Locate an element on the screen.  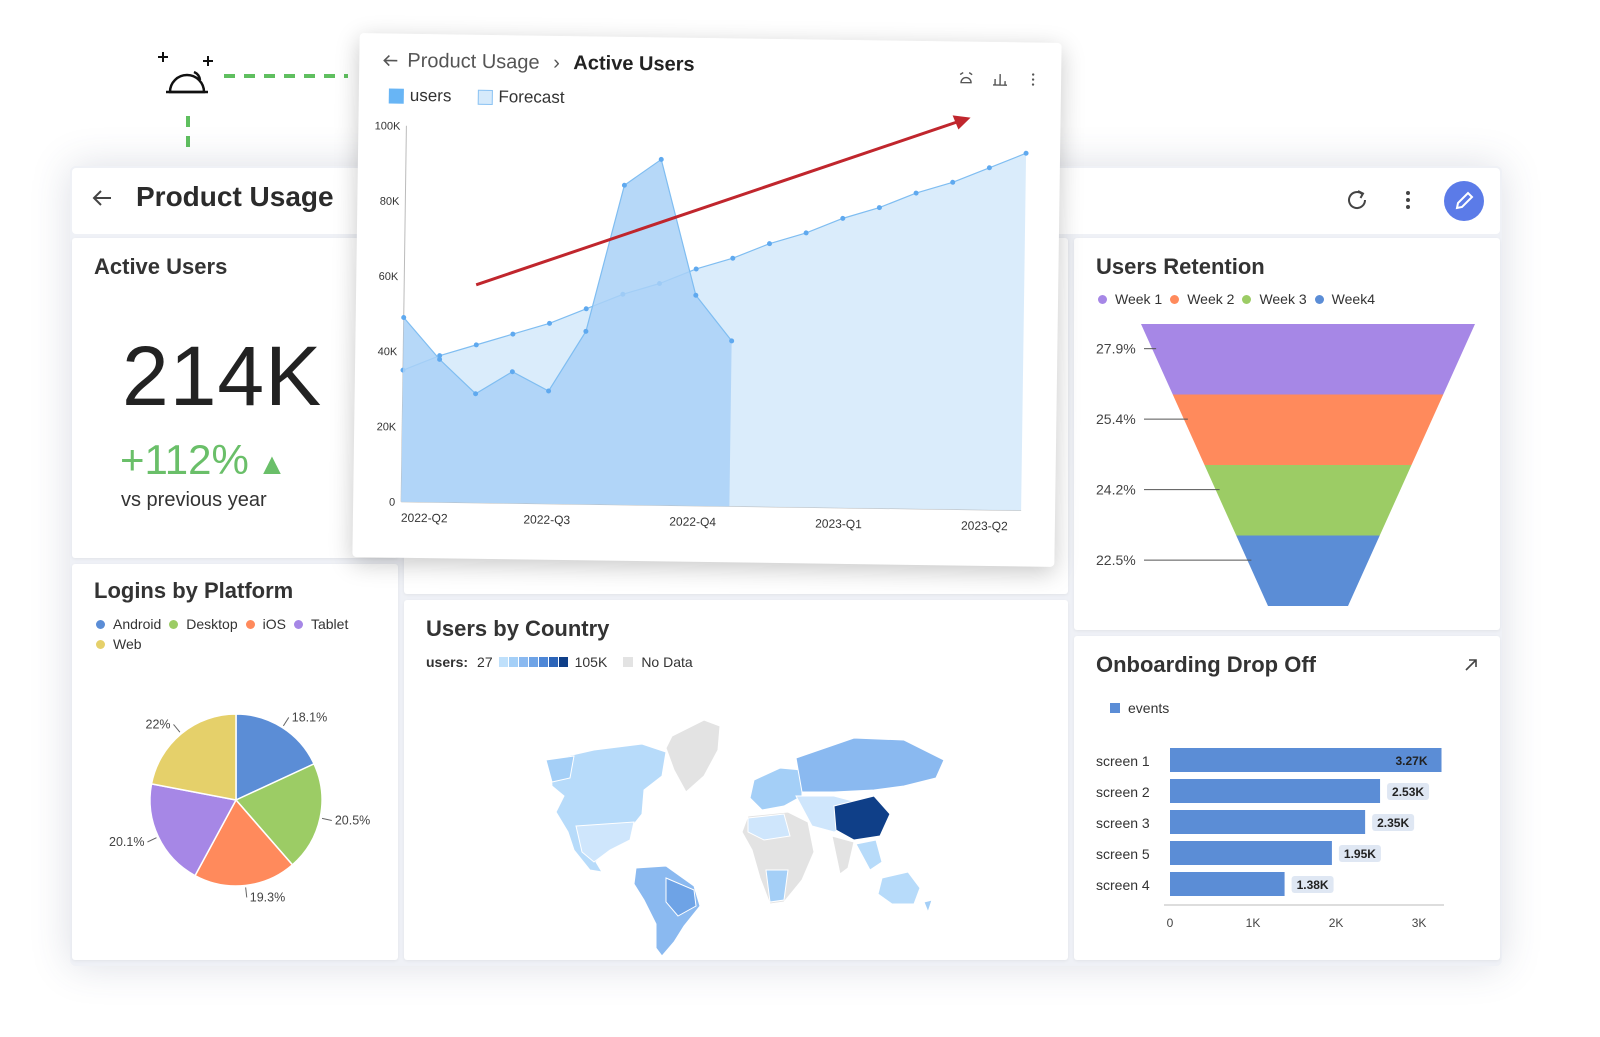
card-title: Logins by Platform is located at coordinates (194, 590).